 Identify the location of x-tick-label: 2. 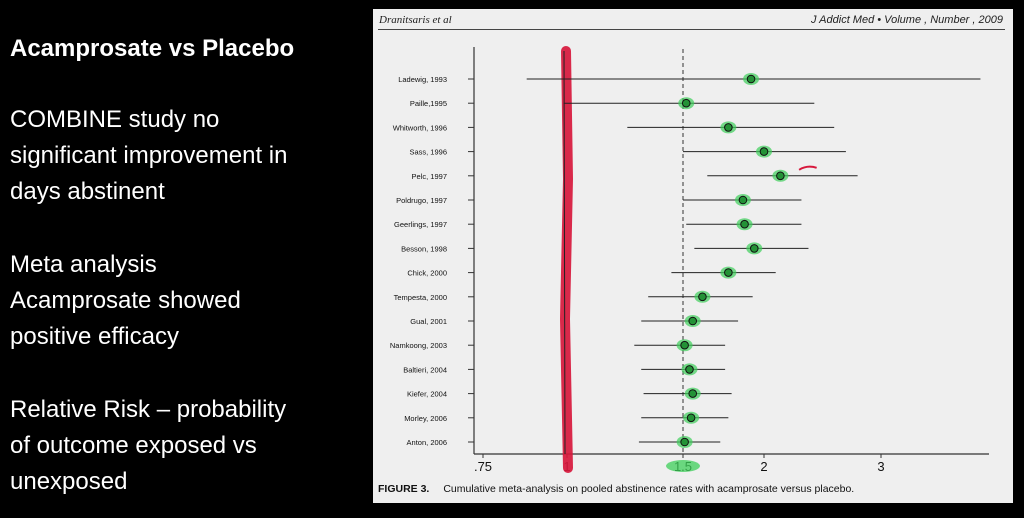
(763, 466).